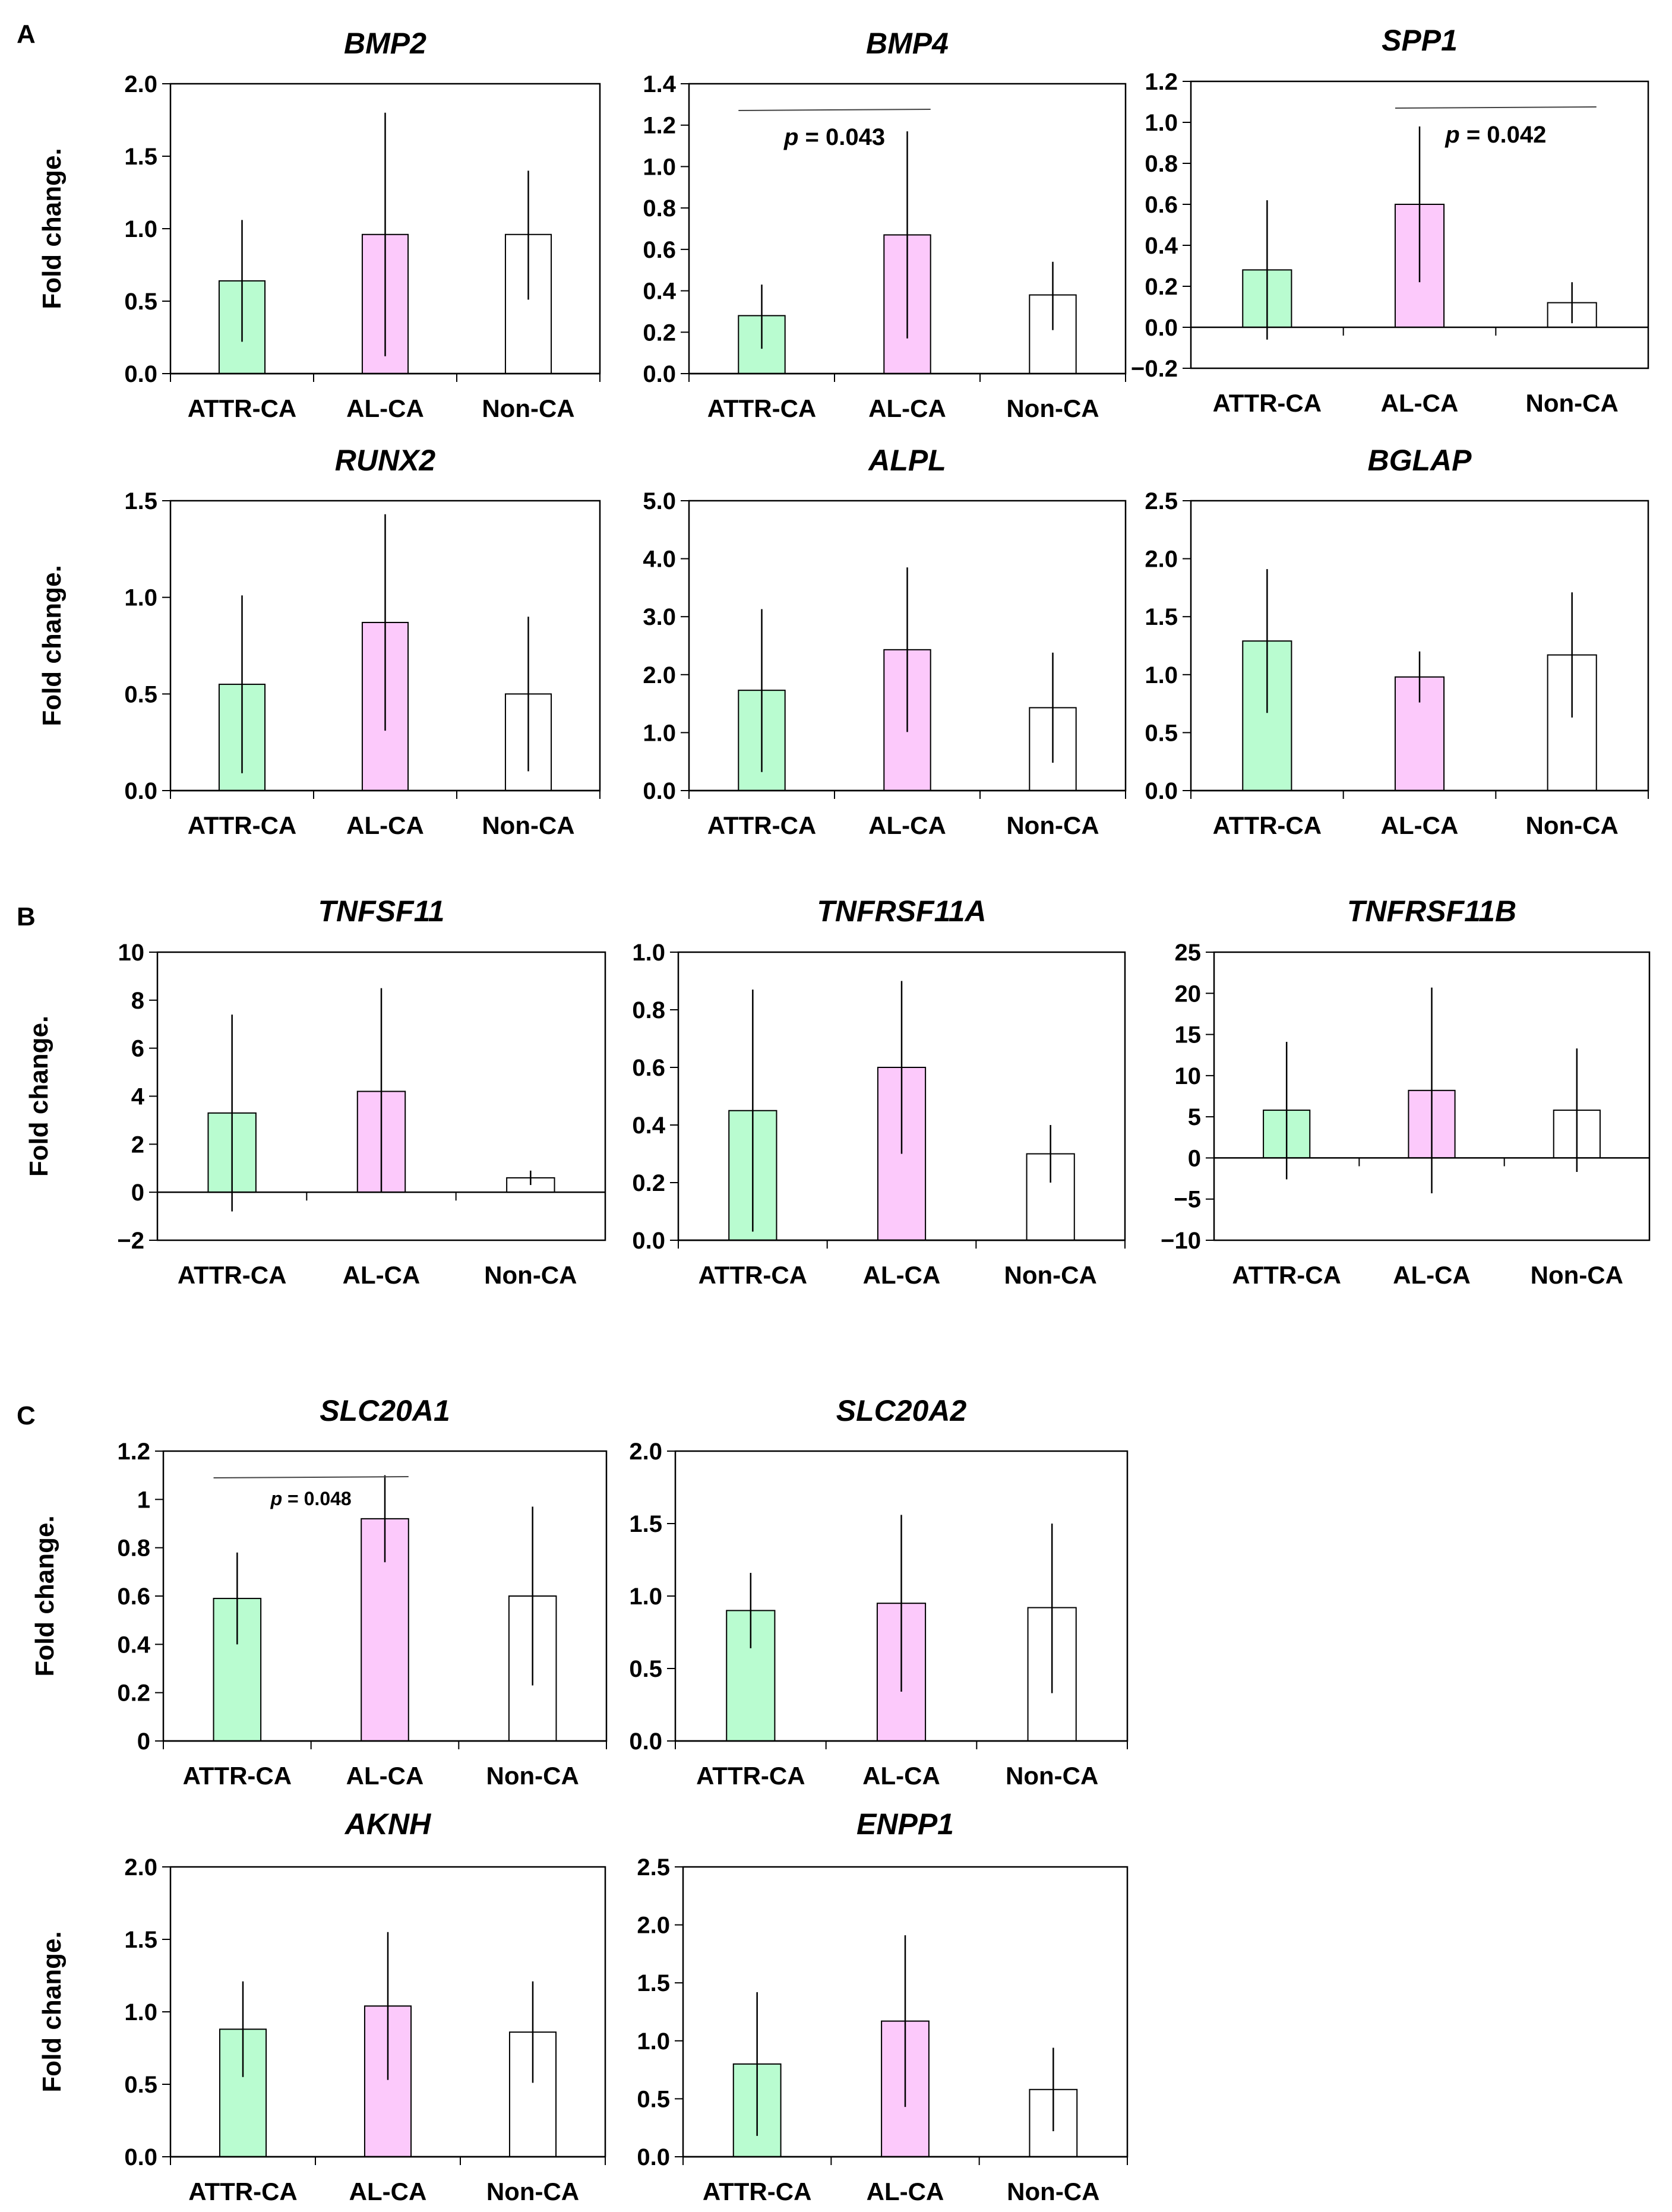 Image resolution: width=1672 pixels, height=2212 pixels. I want to click on p-value-label: p = 0.042, so click(1495, 135).